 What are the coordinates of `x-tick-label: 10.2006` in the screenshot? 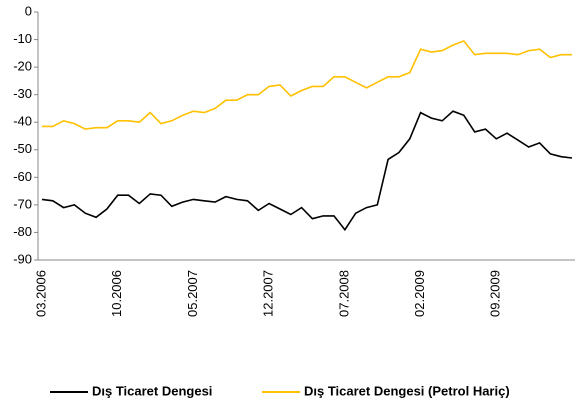 It's located at (116, 293).